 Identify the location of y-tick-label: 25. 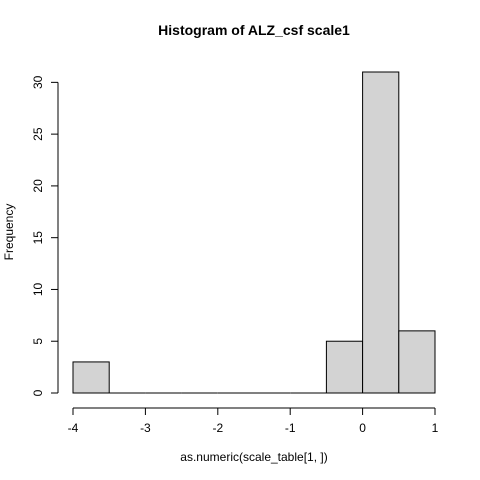
(38, 134).